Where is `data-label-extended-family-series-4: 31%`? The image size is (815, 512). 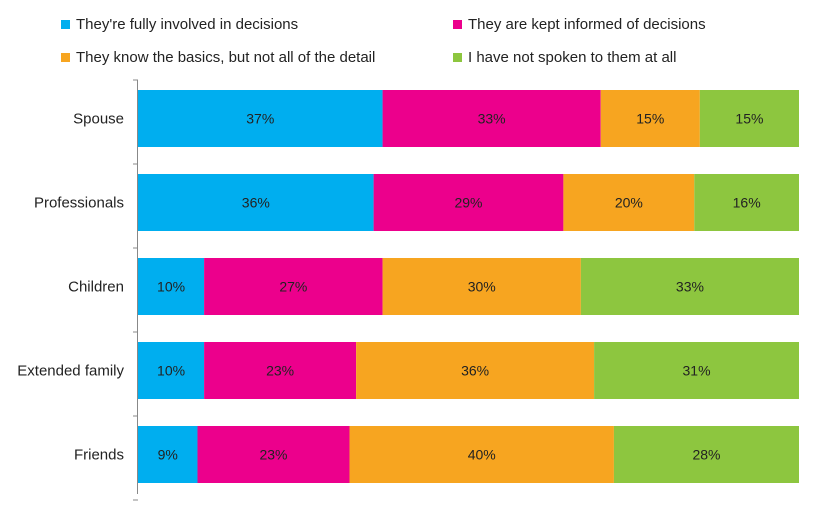 data-label-extended-family-series-4: 31% is located at coordinates (697, 371).